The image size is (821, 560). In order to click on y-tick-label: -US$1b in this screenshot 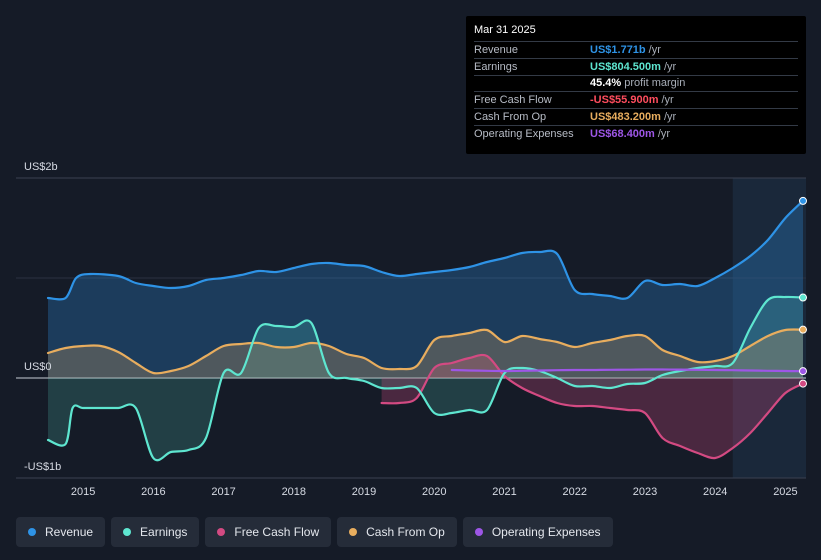, I will do `click(42, 467)`.